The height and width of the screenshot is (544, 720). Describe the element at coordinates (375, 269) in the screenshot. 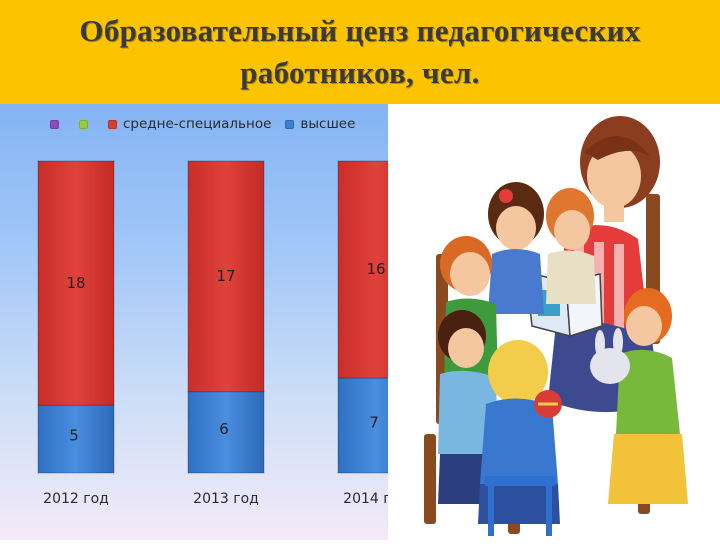

I see `data-label-secondary-specialized-2: 16` at that location.